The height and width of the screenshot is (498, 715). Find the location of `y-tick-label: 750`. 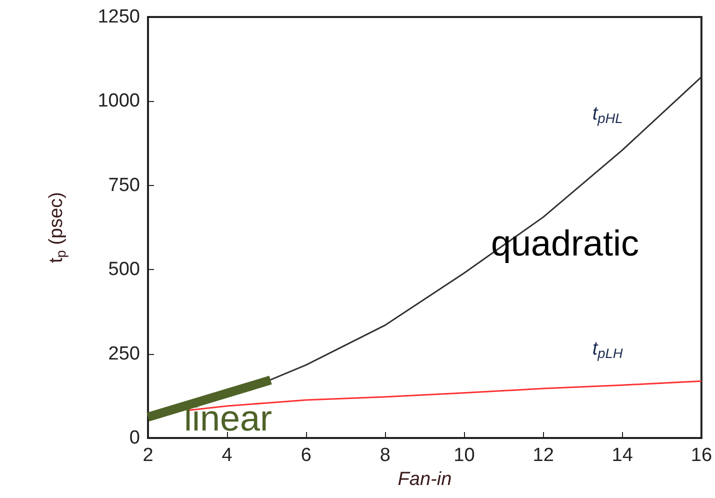

y-tick-label: 750 is located at coordinates (124, 185).